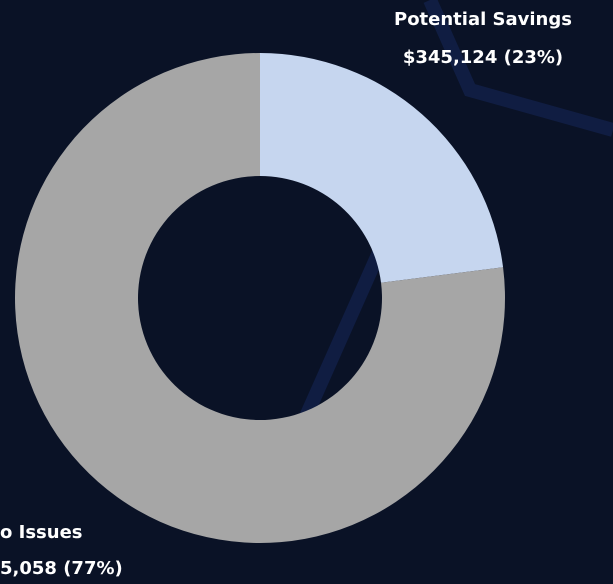 The height and width of the screenshot is (584, 613). What do you see at coordinates (41, 532) in the screenshot?
I see `slice-label: o Issues` at bounding box center [41, 532].